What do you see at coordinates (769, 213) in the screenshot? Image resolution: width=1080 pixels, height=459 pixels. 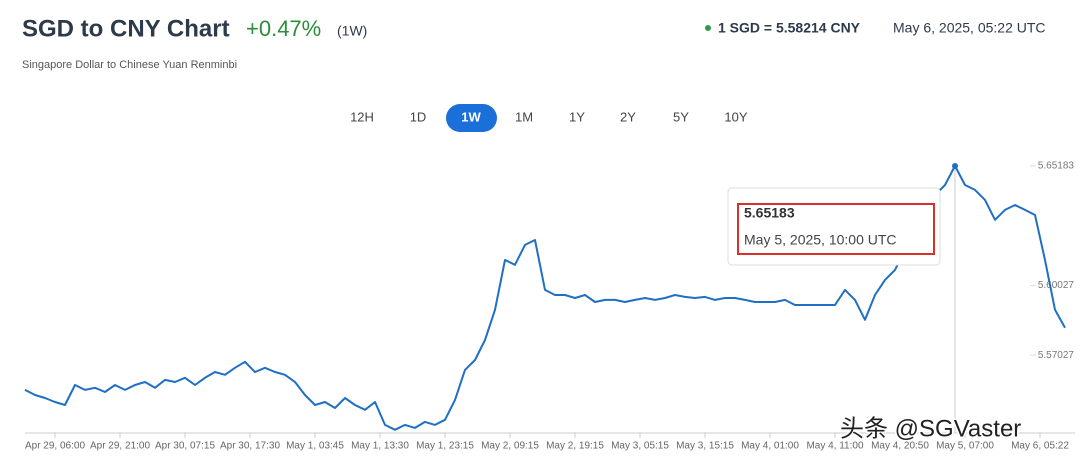 I see `tooltip-value: 5.65183` at bounding box center [769, 213].